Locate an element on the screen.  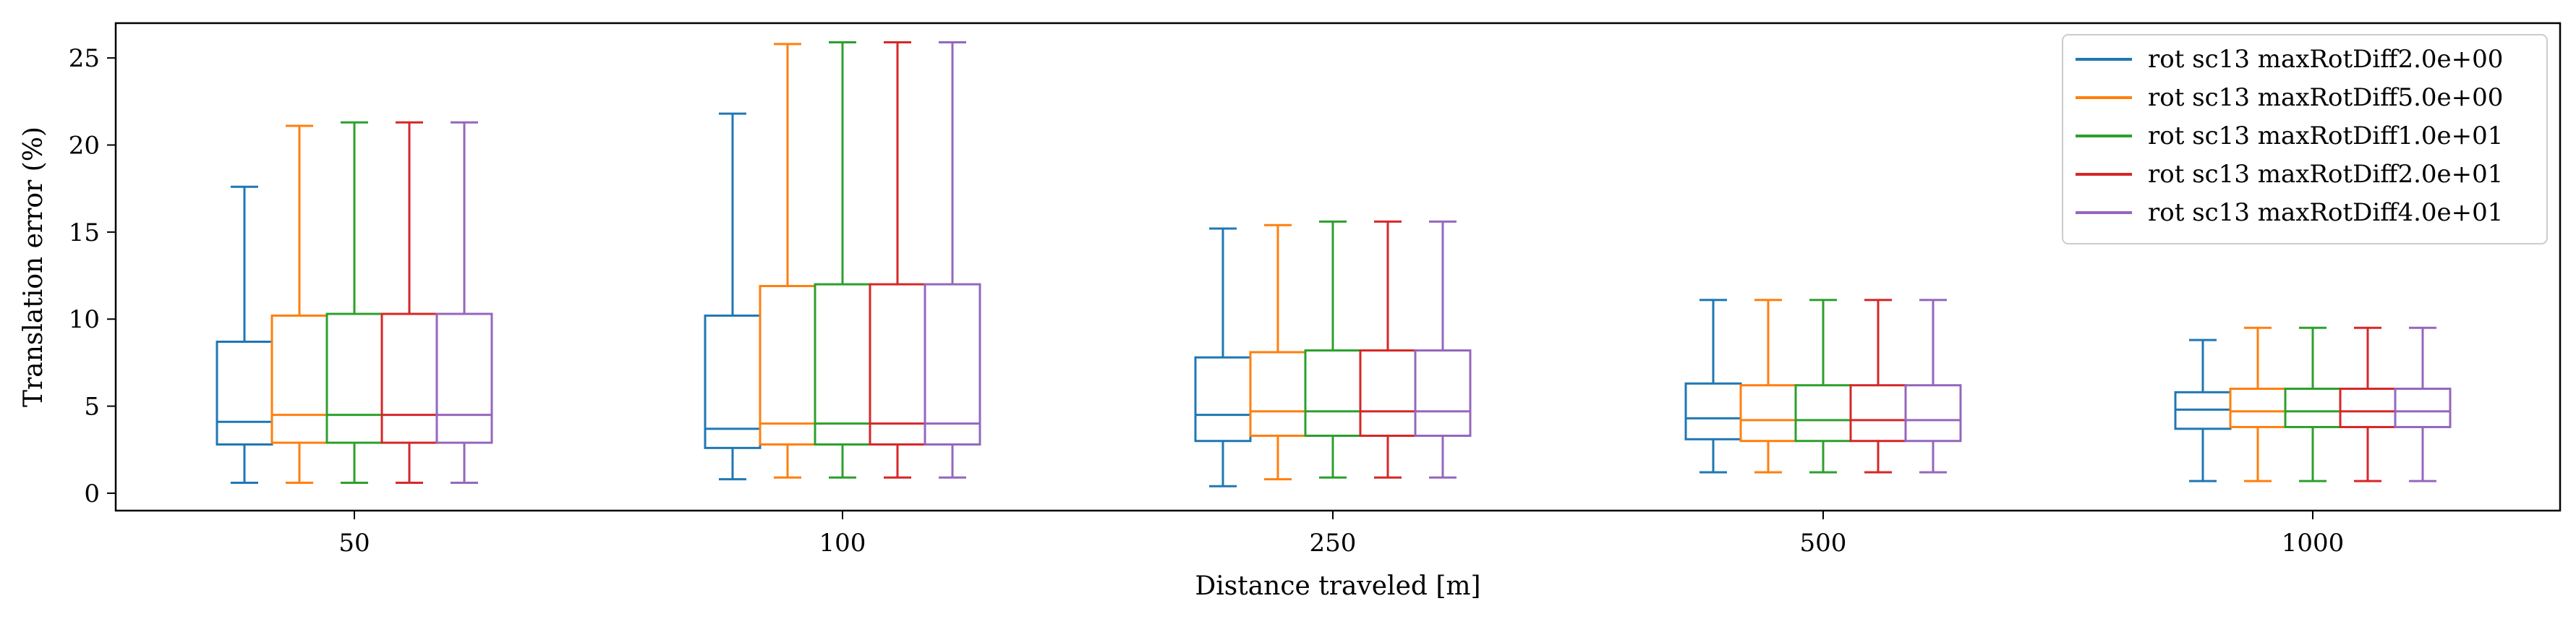
y-tick-label: 25 is located at coordinates (84, 58).